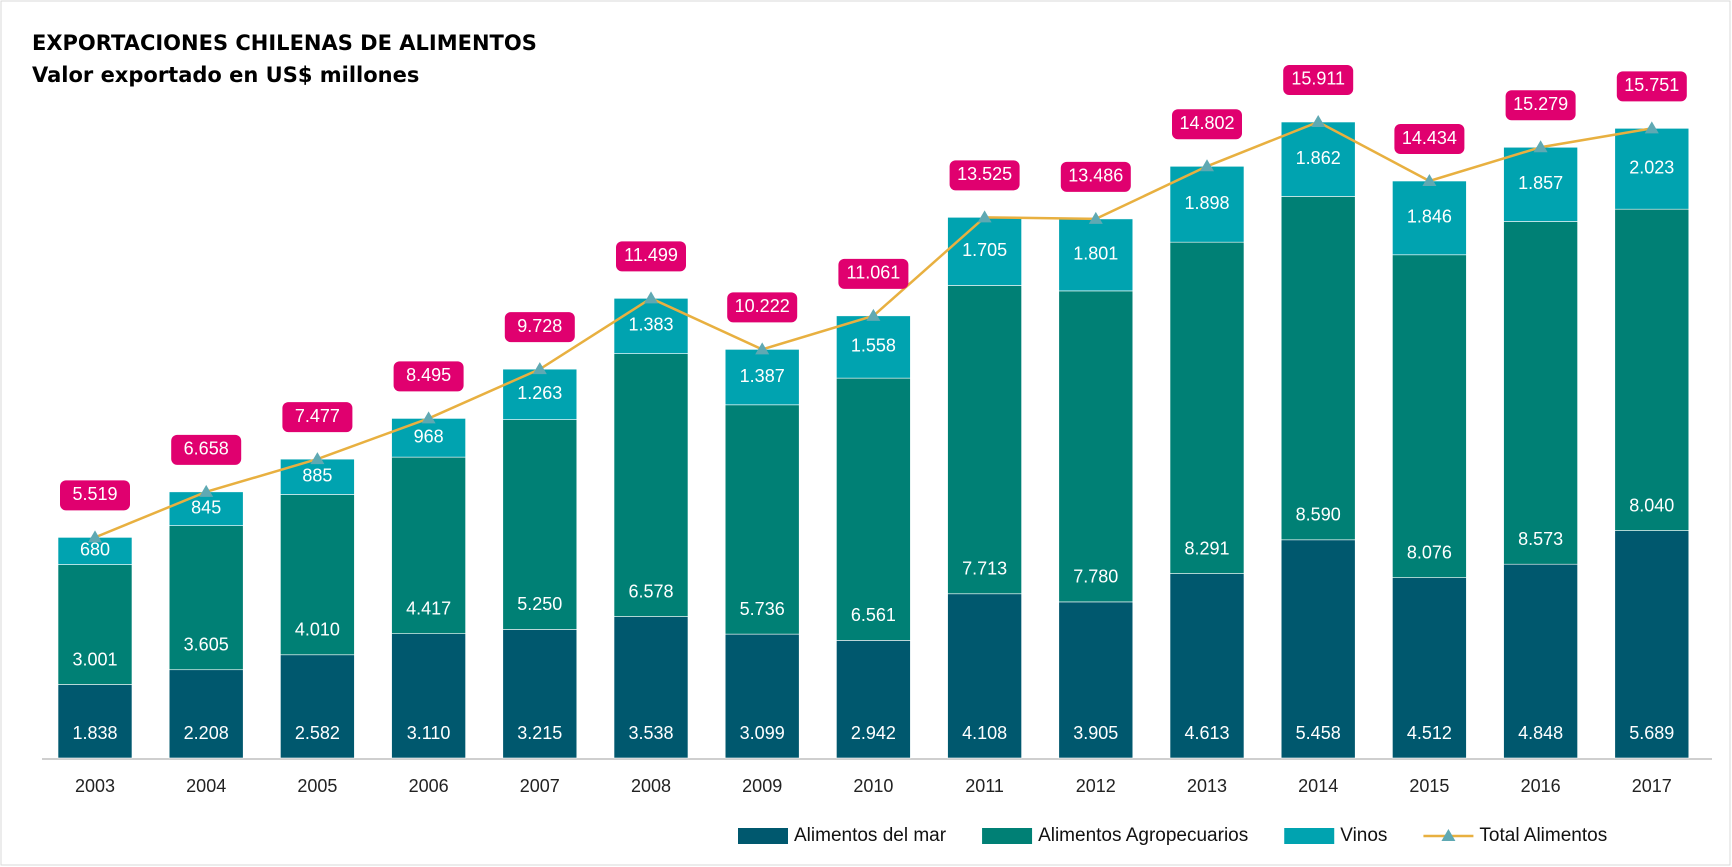 This screenshot has width=1732, height=867. Describe the element at coordinates (206, 644) in the screenshot. I see `value-label: 3.605` at that location.